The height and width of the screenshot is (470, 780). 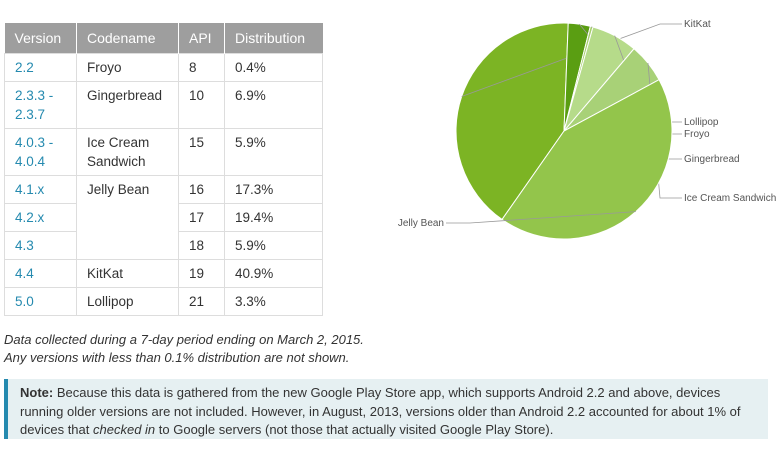 I want to click on table-row: 4.2.x 17 19.4%, so click(x=163, y=217).